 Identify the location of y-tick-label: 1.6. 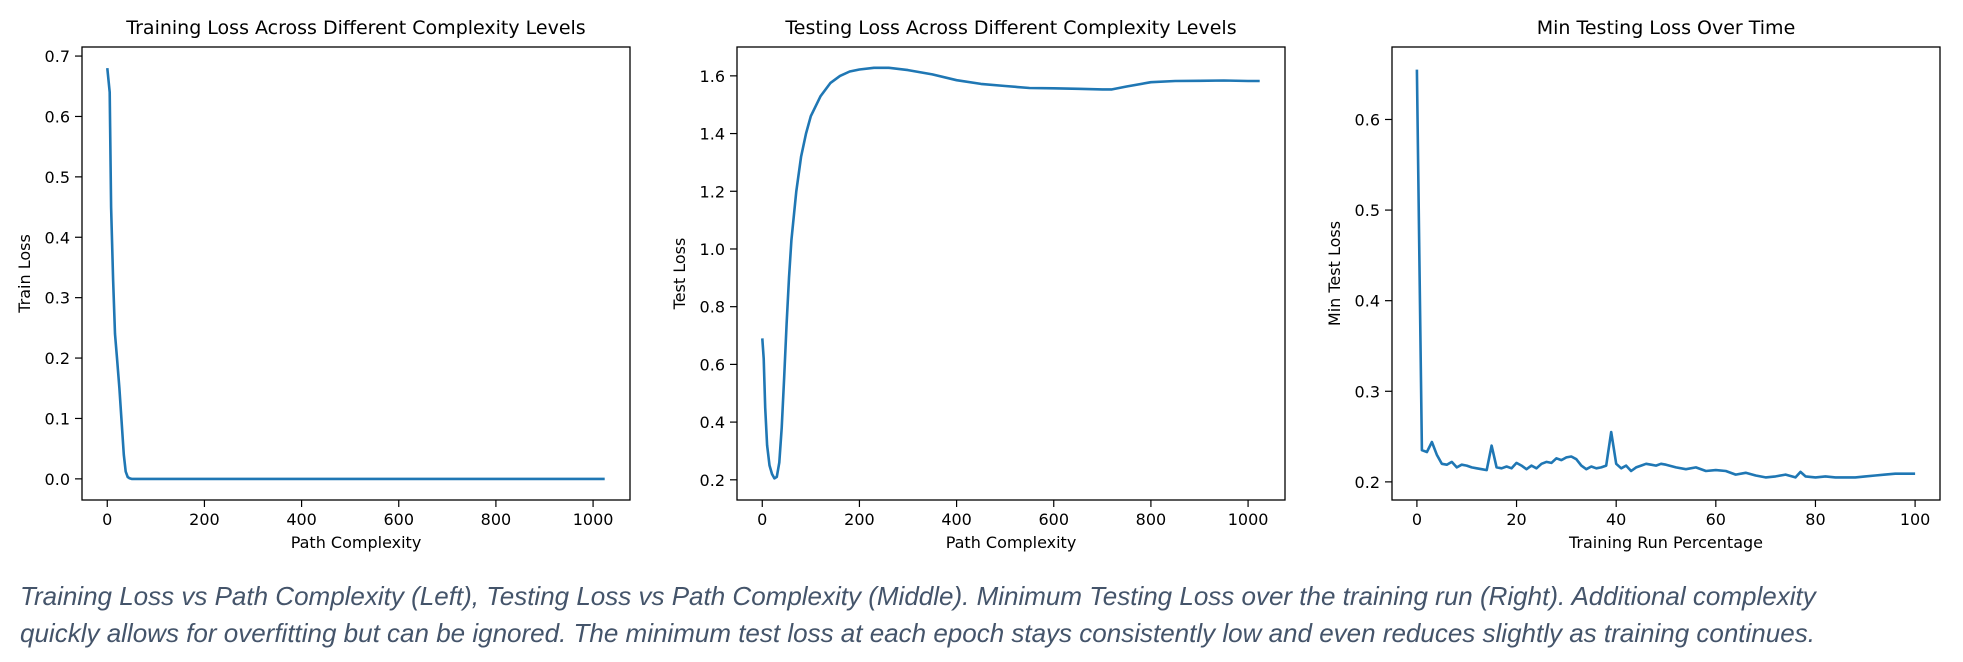
(712, 76).